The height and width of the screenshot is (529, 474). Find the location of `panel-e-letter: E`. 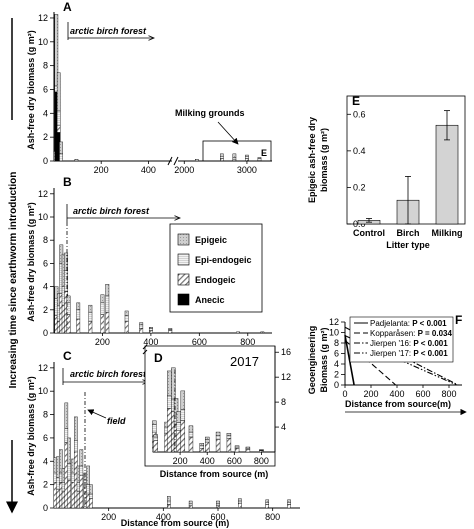

panel-e-letter: E is located at coordinates (356, 101).